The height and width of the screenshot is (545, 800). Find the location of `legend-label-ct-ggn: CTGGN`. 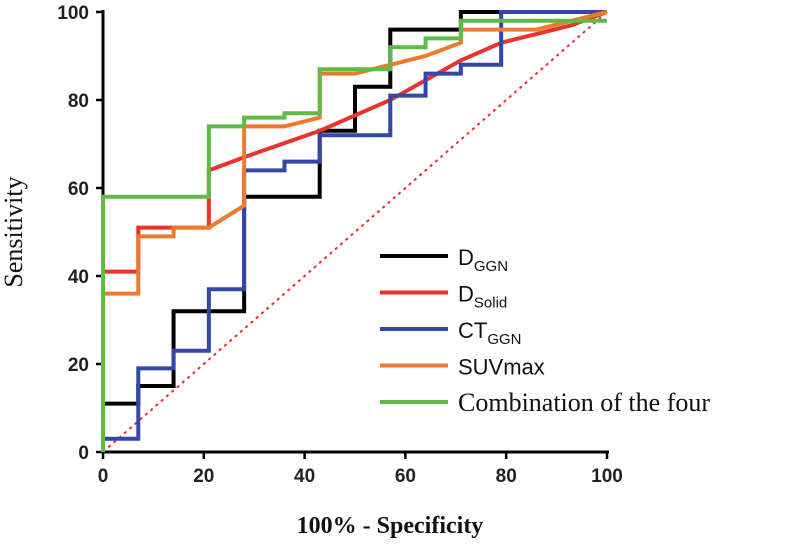

legend-label-ct-ggn: CTGGN is located at coordinates (490, 333).